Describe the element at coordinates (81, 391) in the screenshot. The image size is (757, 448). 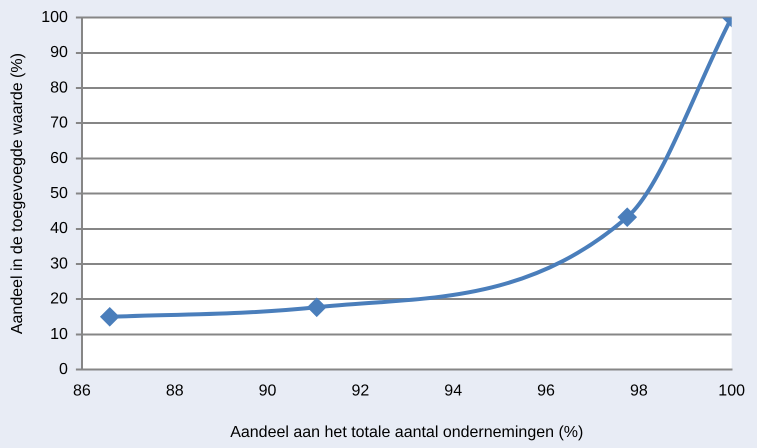
I see `x-tick-label: 86` at that location.